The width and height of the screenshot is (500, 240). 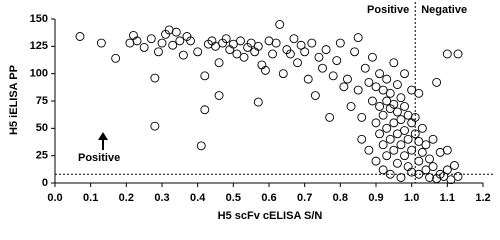 What do you see at coordinates (270, 216) in the screenshot?
I see `x-axis-label: H5 scFv cELISA S/N` at bounding box center [270, 216].